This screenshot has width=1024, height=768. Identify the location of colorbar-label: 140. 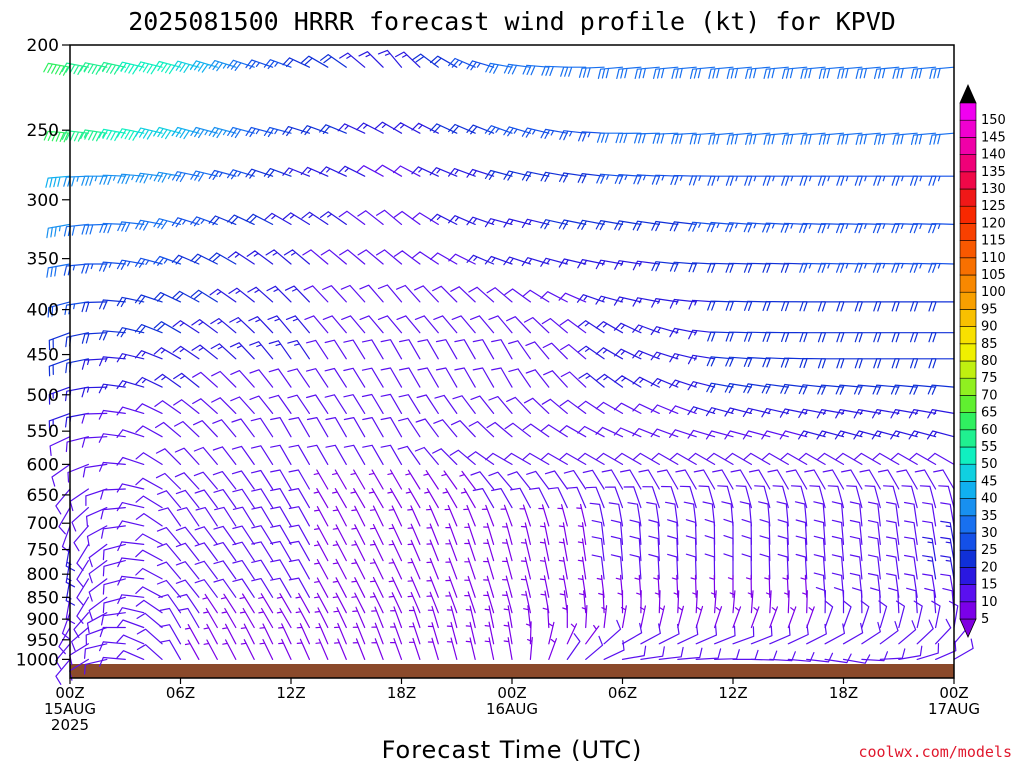
(993, 155).